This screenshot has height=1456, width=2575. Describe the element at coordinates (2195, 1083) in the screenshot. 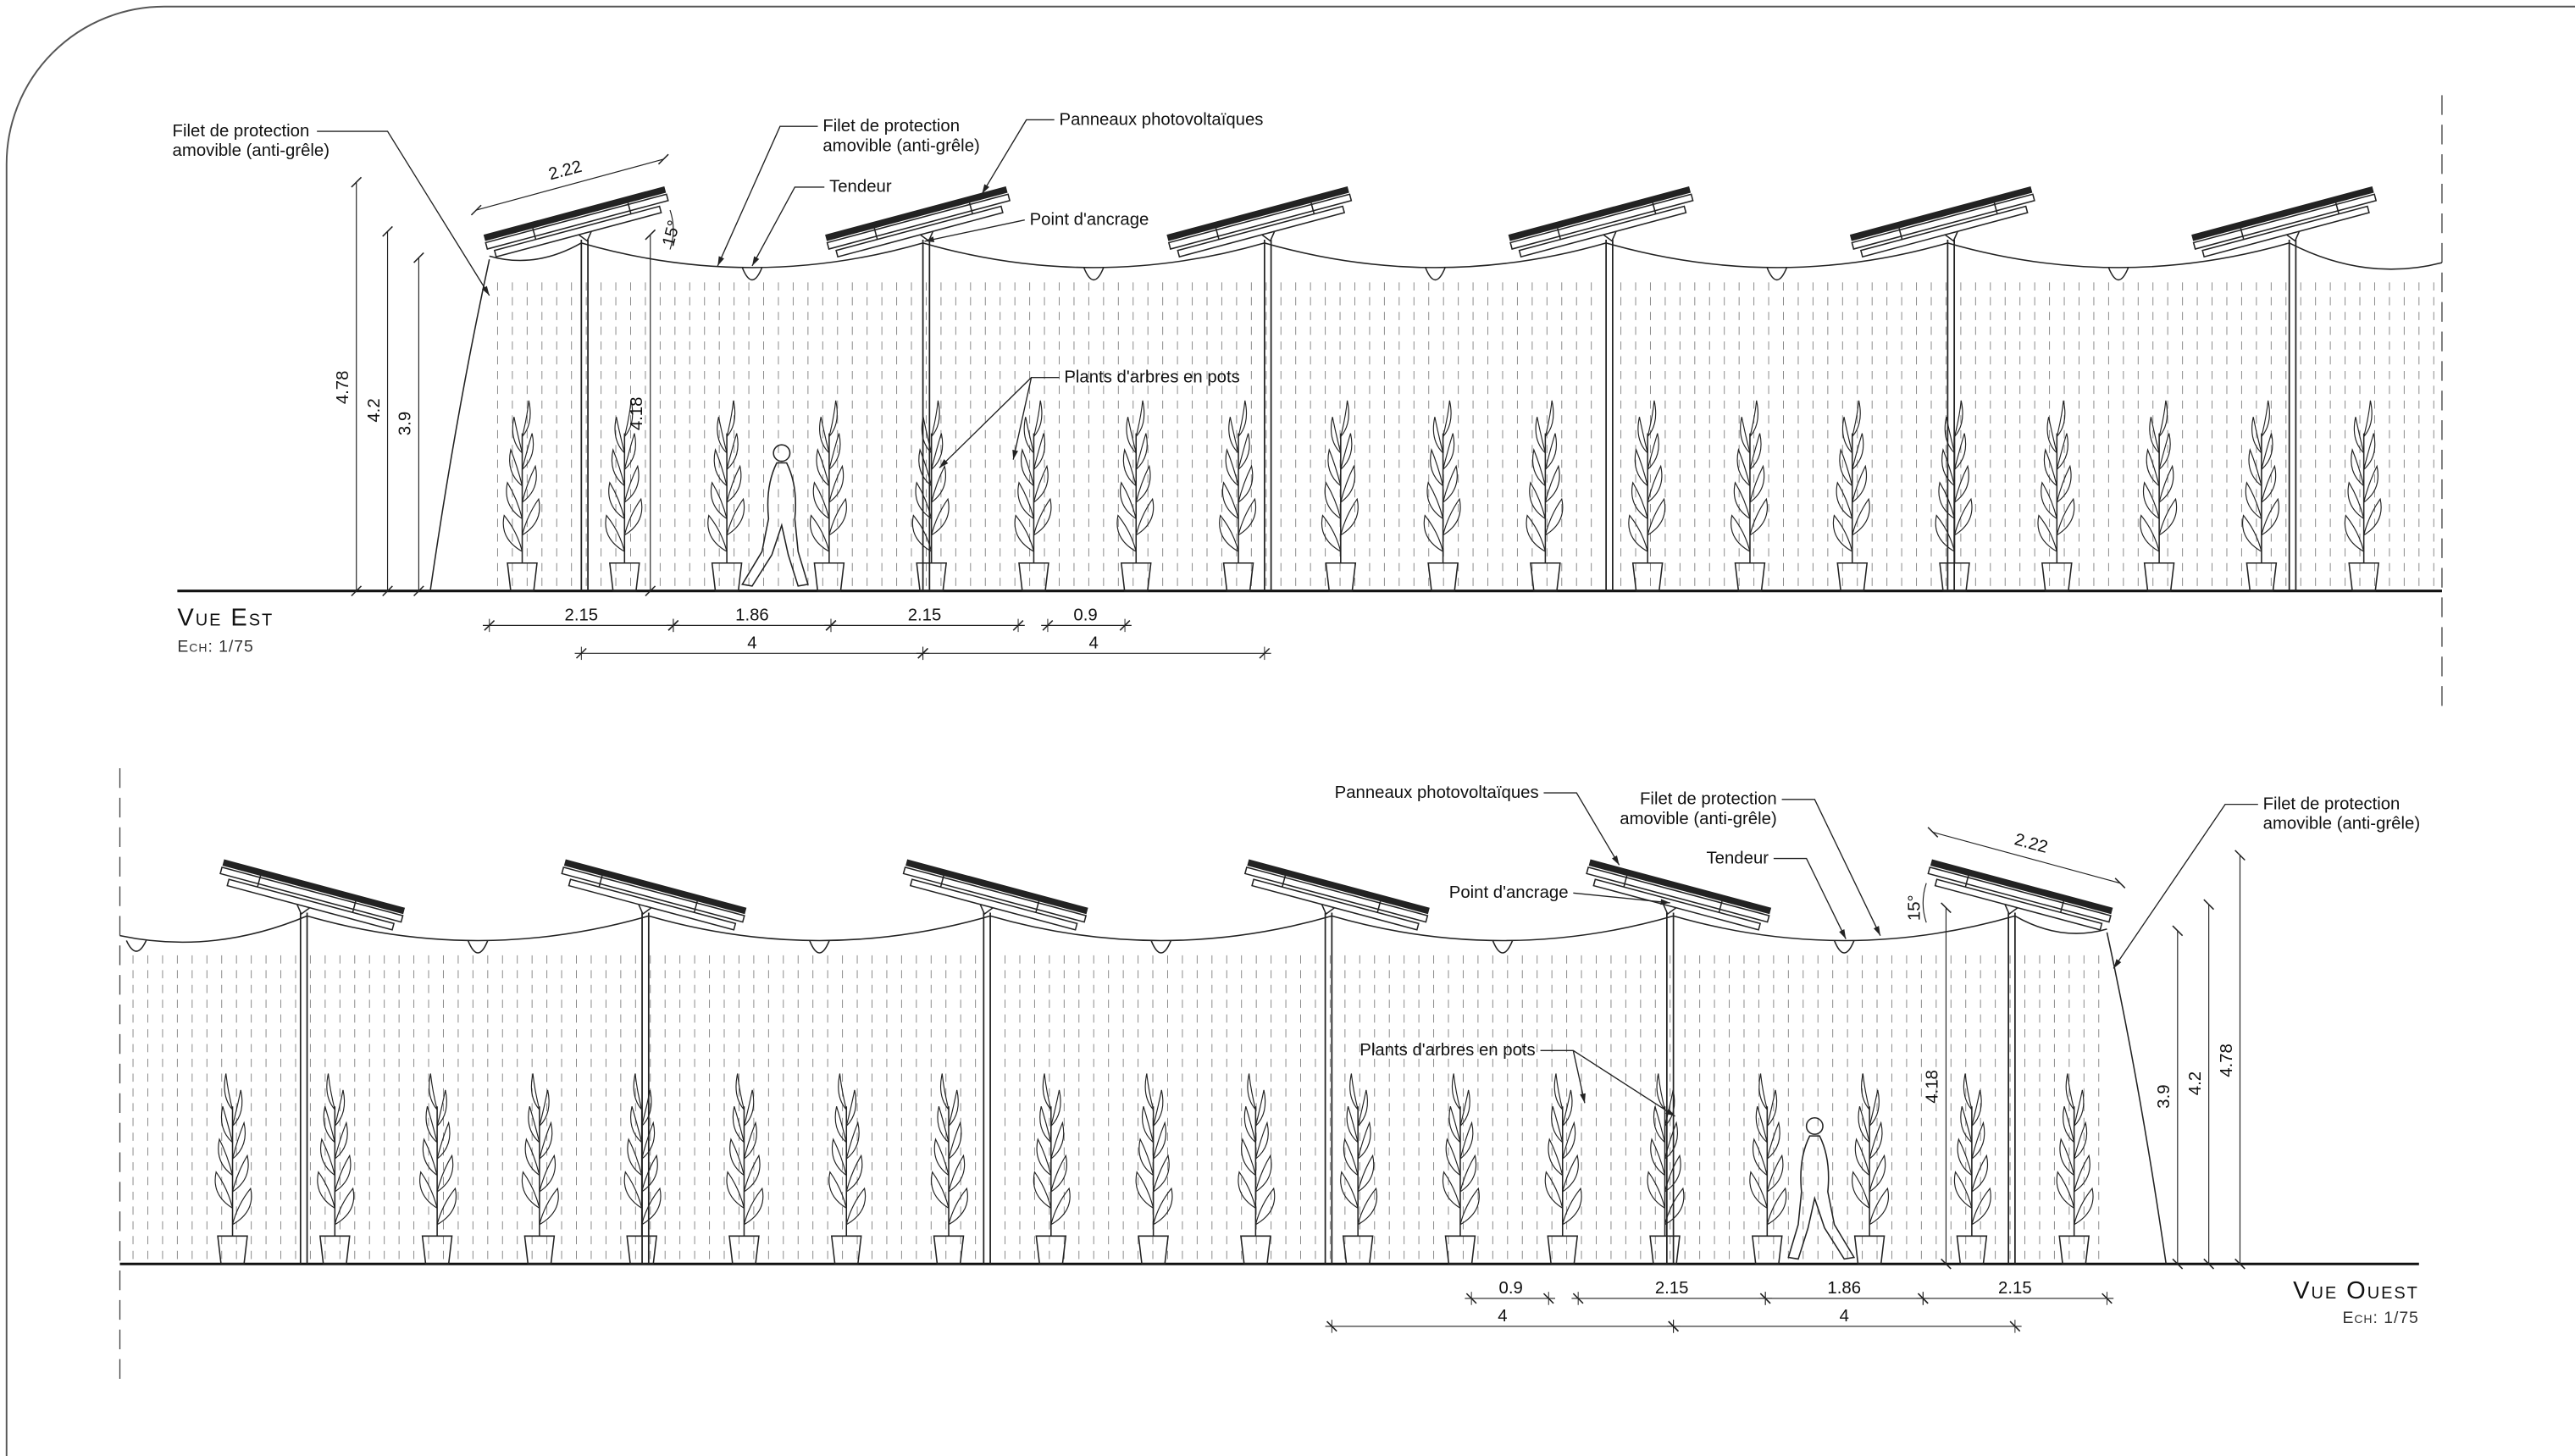

I see `dimension-label: 4.2` at that location.